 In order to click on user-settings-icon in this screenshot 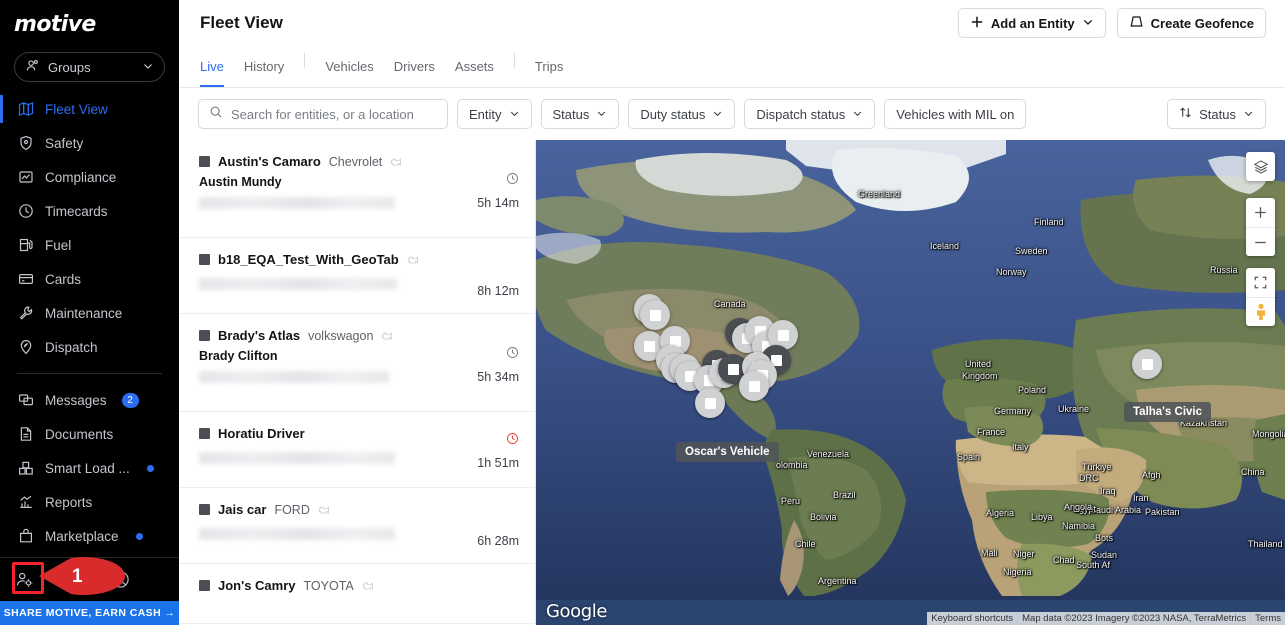, I will do `click(24, 580)`.